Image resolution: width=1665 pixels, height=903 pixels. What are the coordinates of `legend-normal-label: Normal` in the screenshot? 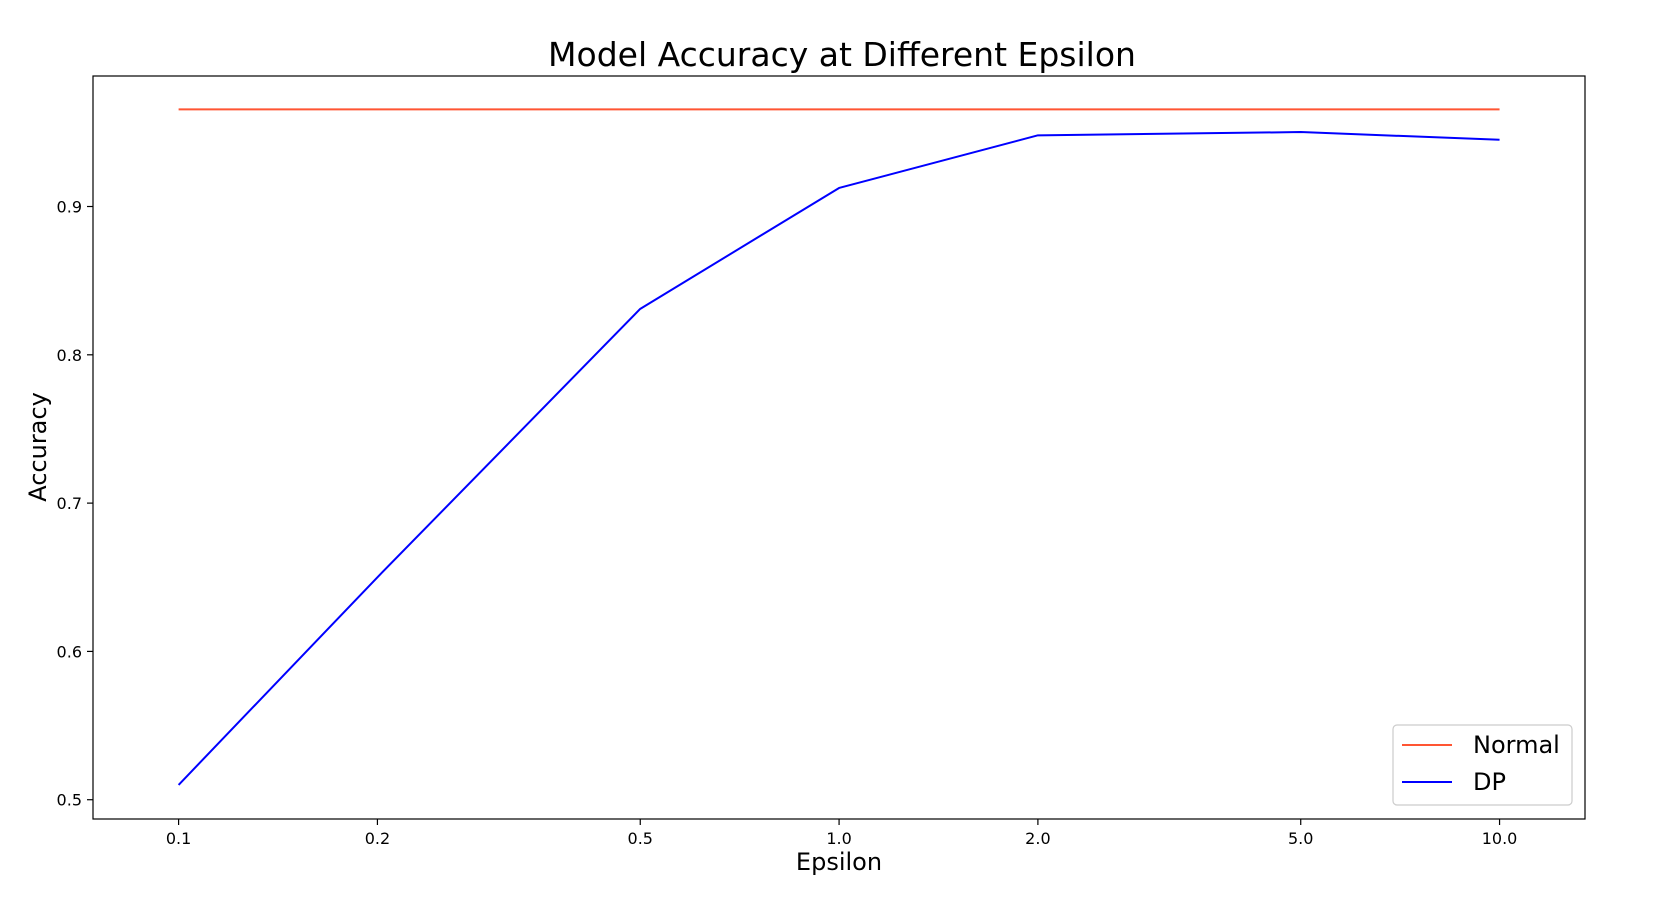 It's located at (1516, 745).